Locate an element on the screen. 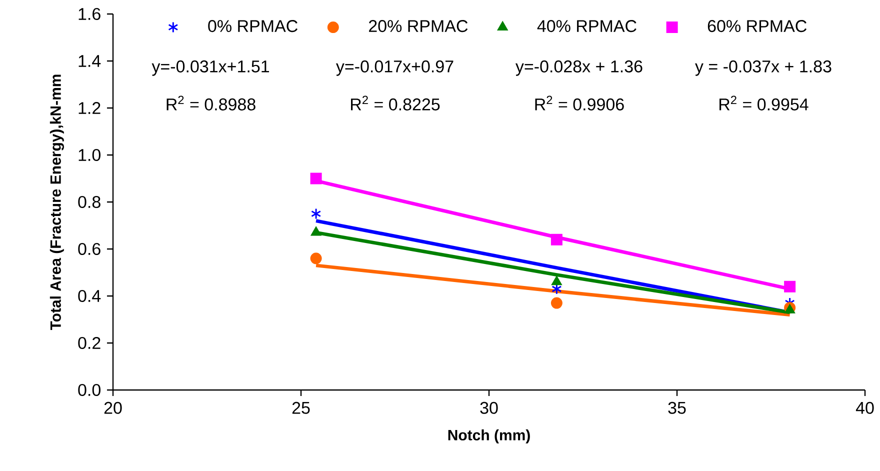 The height and width of the screenshot is (471, 880). annotation: y=-0.028x + 1.36 is located at coordinates (578, 68).